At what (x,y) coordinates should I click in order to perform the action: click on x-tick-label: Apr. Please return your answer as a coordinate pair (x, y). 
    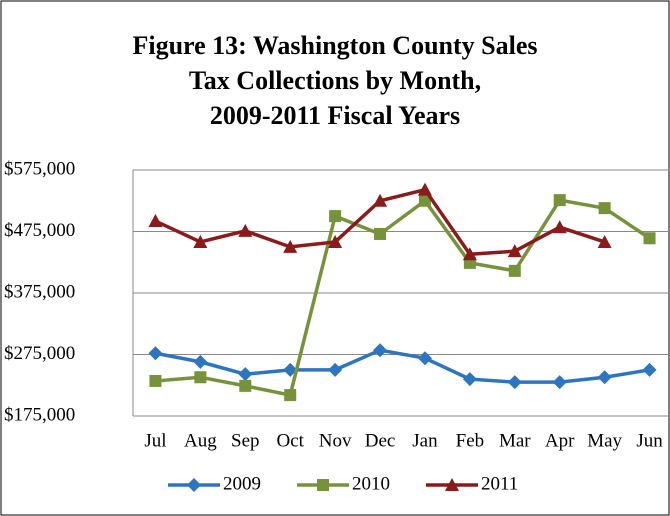
    Looking at the image, I should click on (560, 440).